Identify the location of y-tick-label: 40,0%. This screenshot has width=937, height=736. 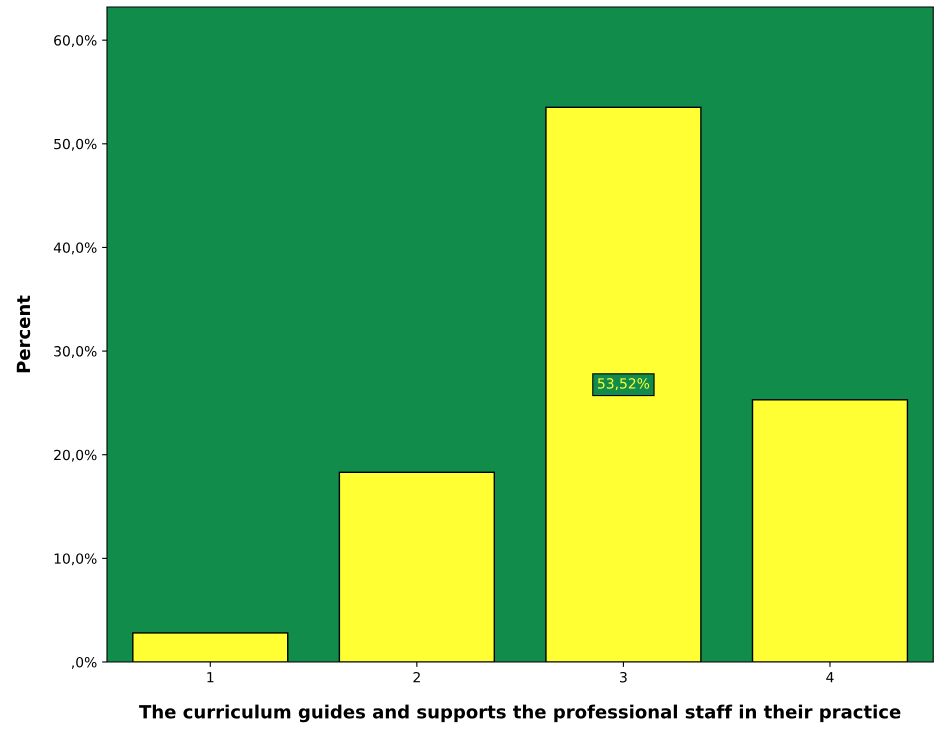
(75, 248).